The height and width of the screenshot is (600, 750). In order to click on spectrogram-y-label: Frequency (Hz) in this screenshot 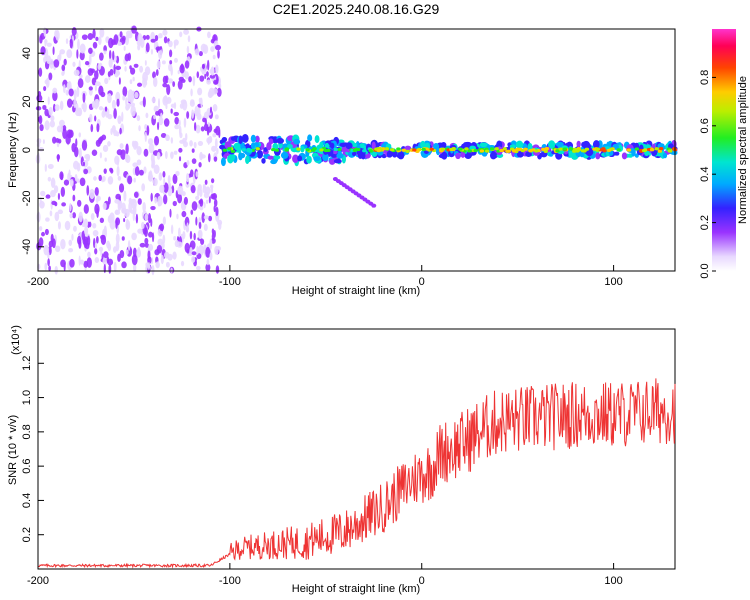, I will do `click(13, 150)`.